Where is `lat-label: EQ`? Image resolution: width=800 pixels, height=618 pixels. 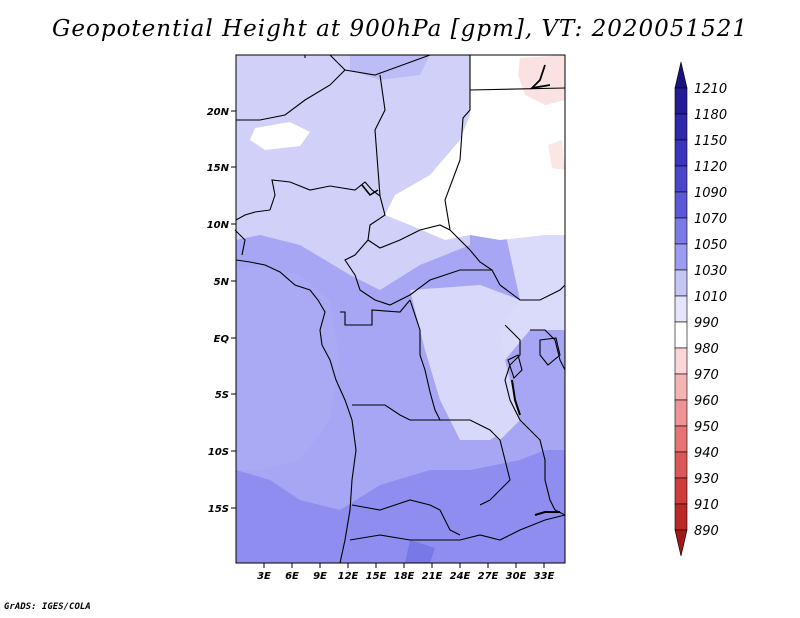
lat-label: EQ is located at coordinates (222, 339).